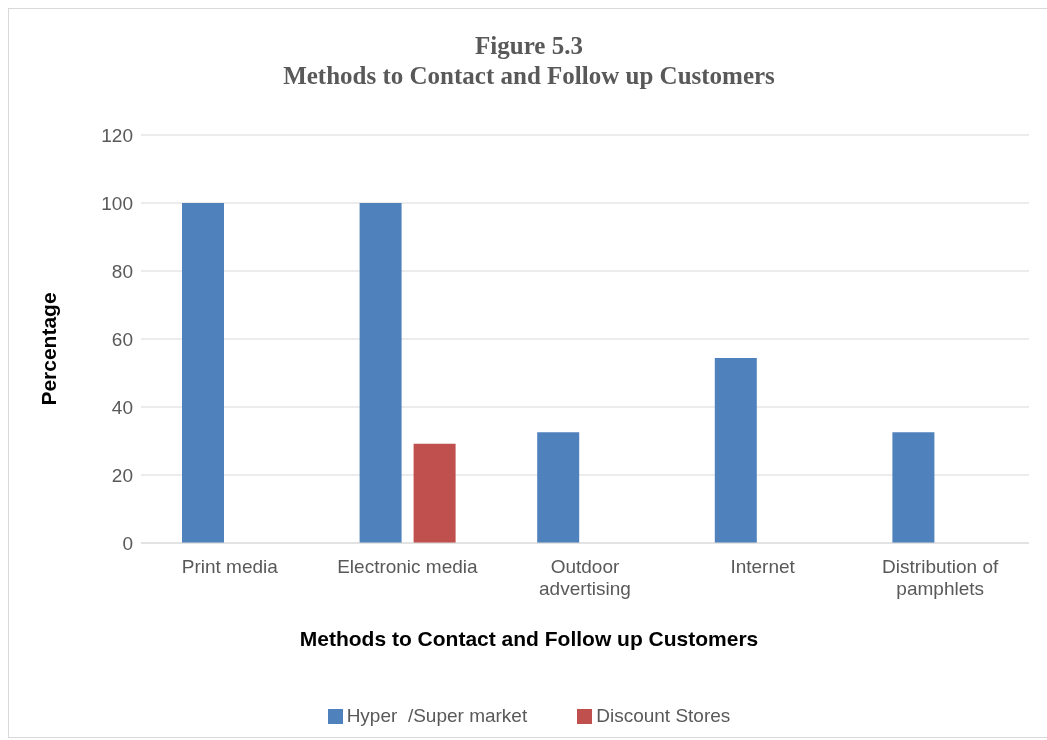 Image resolution: width=1047 pixels, height=740 pixels. What do you see at coordinates (230, 566) in the screenshot?
I see `x-tick-label: Print media` at bounding box center [230, 566].